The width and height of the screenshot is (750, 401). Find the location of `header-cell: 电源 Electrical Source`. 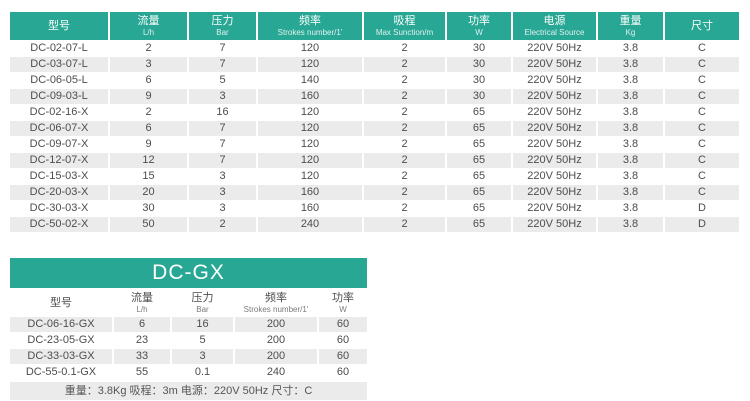

header-cell: 电源 Electrical Source is located at coordinates (554, 26).